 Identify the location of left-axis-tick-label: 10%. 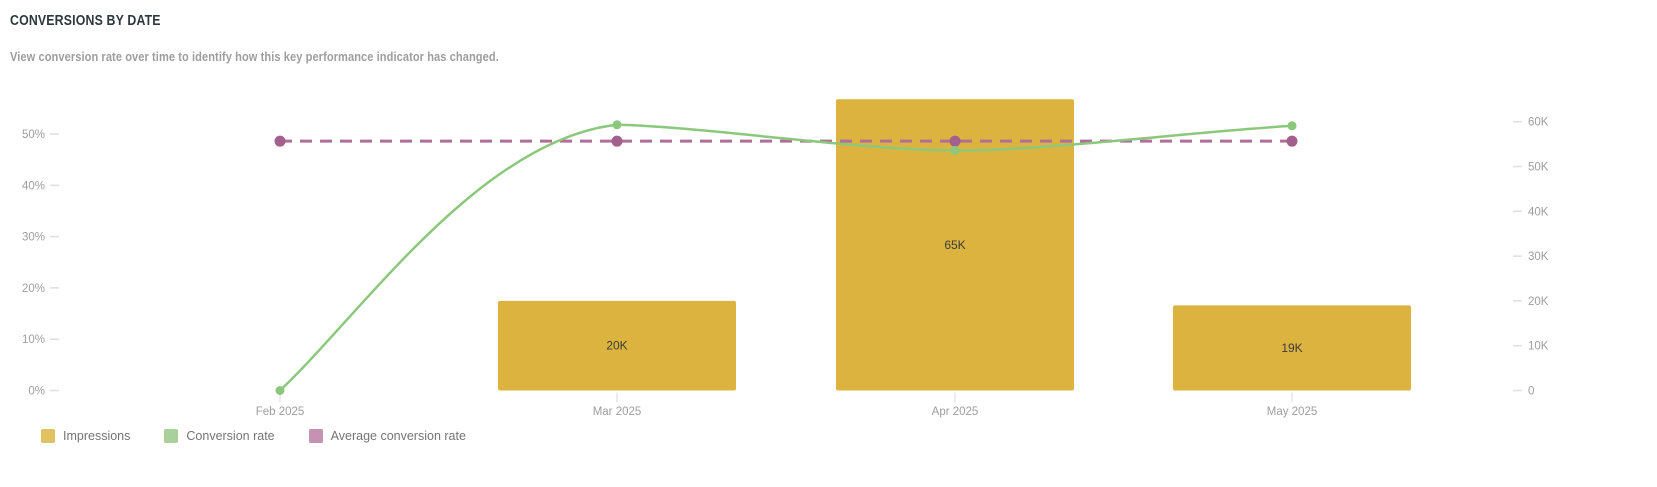
(33, 340).